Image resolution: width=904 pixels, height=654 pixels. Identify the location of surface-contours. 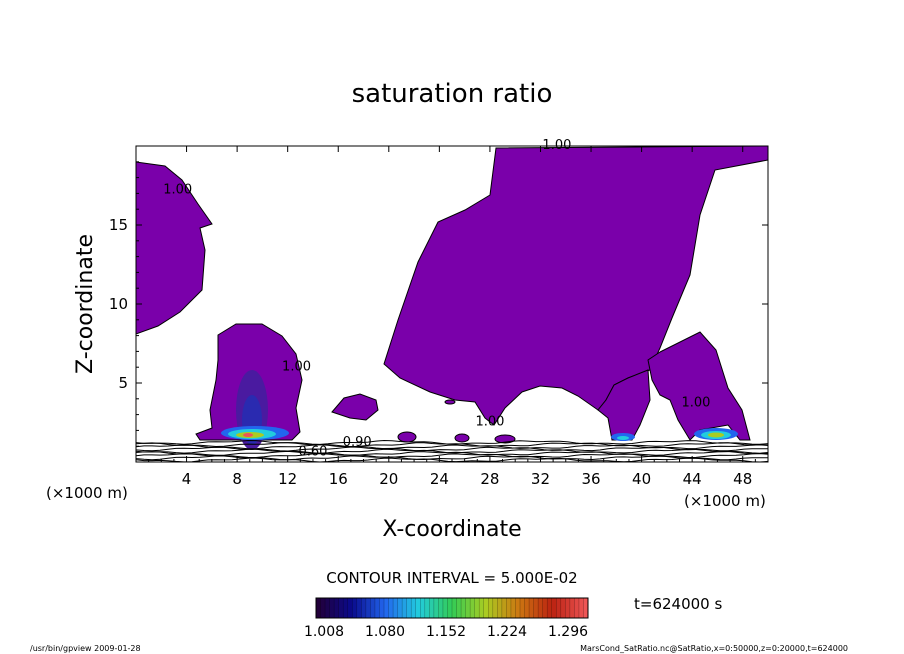
(452, 450).